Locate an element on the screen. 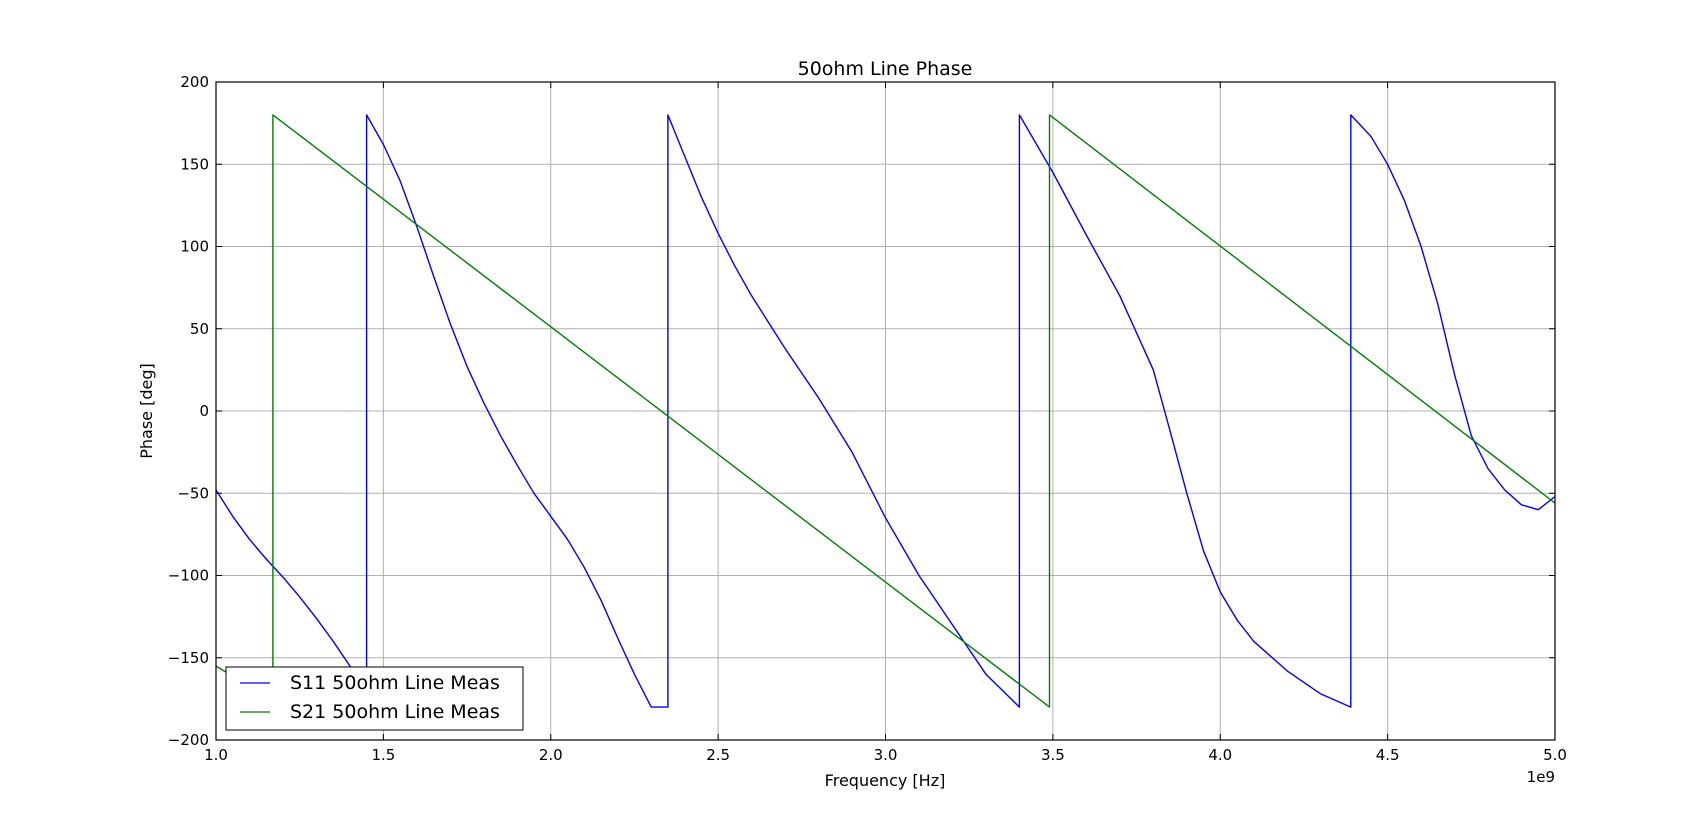 The height and width of the screenshot is (813, 1707). x-tick-label: 2.0 is located at coordinates (551, 755).